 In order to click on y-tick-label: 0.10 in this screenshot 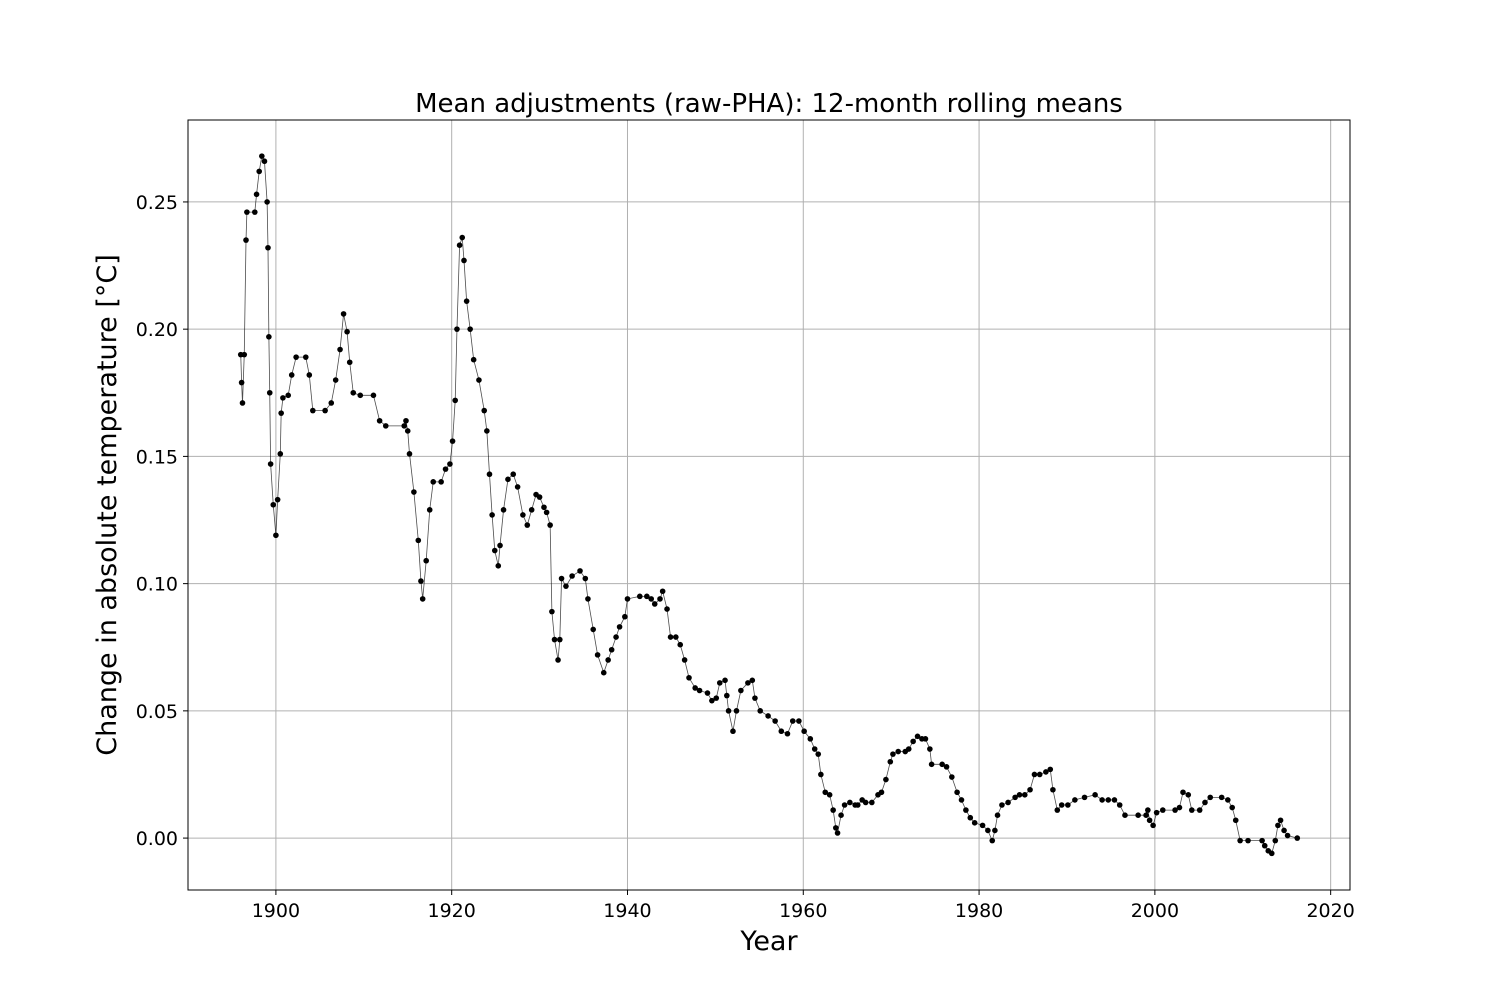, I will do `click(157, 585)`.